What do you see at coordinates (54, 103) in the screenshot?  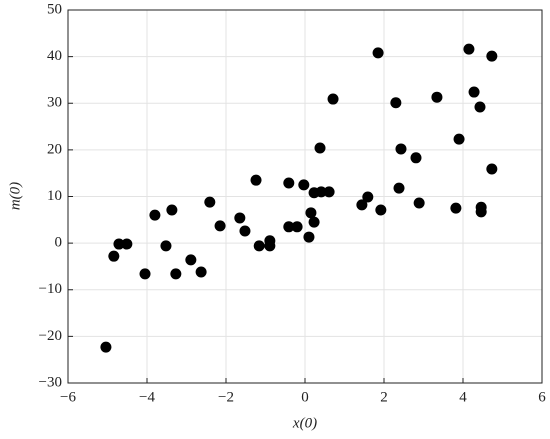 I see `y-tick-label: 30` at bounding box center [54, 103].